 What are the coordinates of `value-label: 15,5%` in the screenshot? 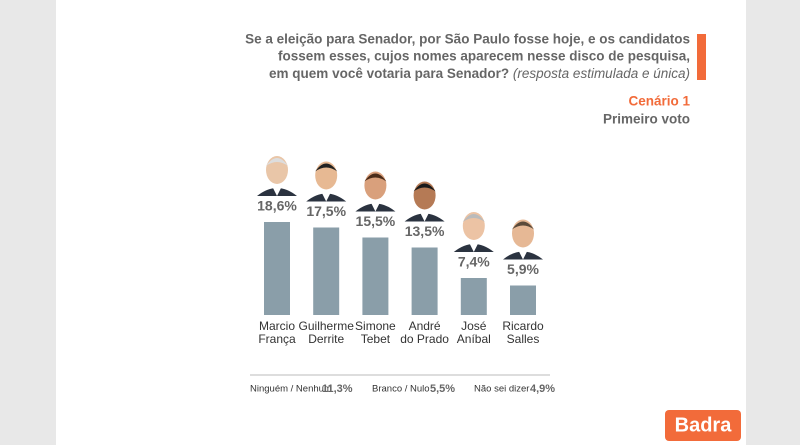 It's located at (376, 221).